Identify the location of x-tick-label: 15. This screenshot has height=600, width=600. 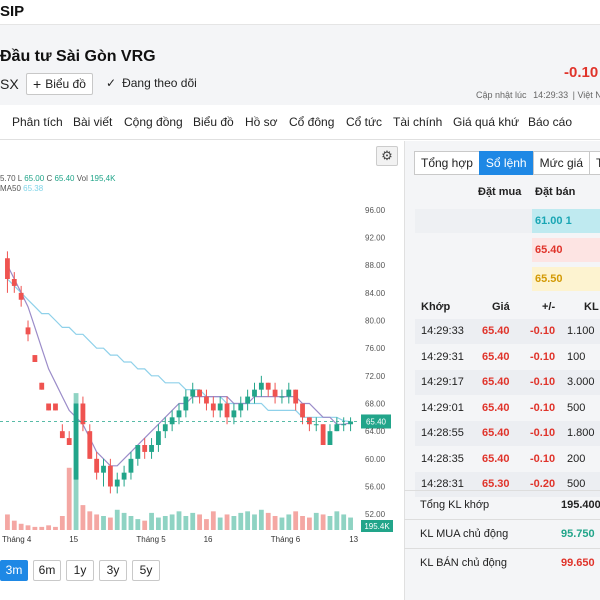
(73, 539).